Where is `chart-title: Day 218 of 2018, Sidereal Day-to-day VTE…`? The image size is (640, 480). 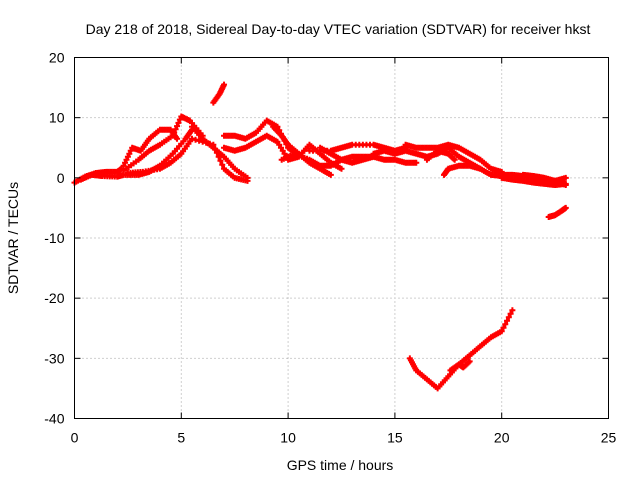
chart-title: Day 218 of 2018, Sidereal Day-to-day VTE… is located at coordinates (338, 29).